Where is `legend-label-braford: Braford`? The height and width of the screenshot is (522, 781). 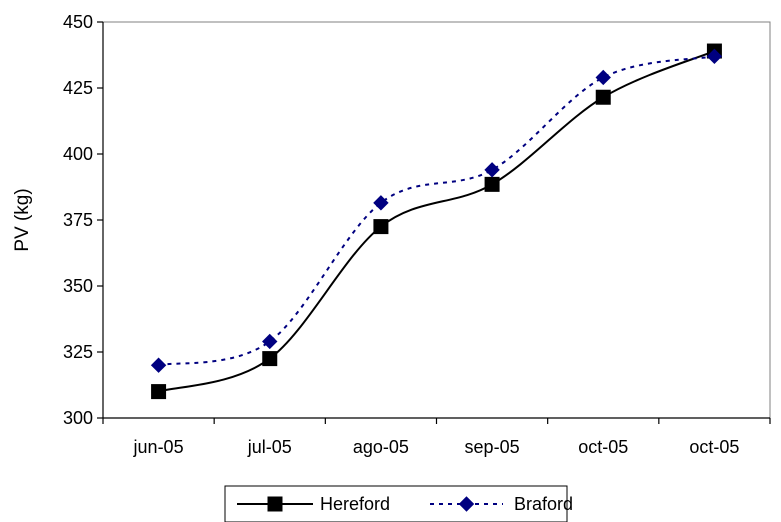
legend-label-braford: Braford is located at coordinates (543, 504).